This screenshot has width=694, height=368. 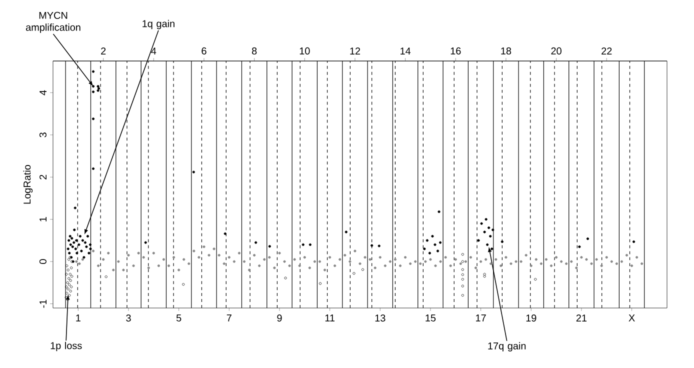 I want to click on y-tick-label: 1, so click(x=43, y=219).